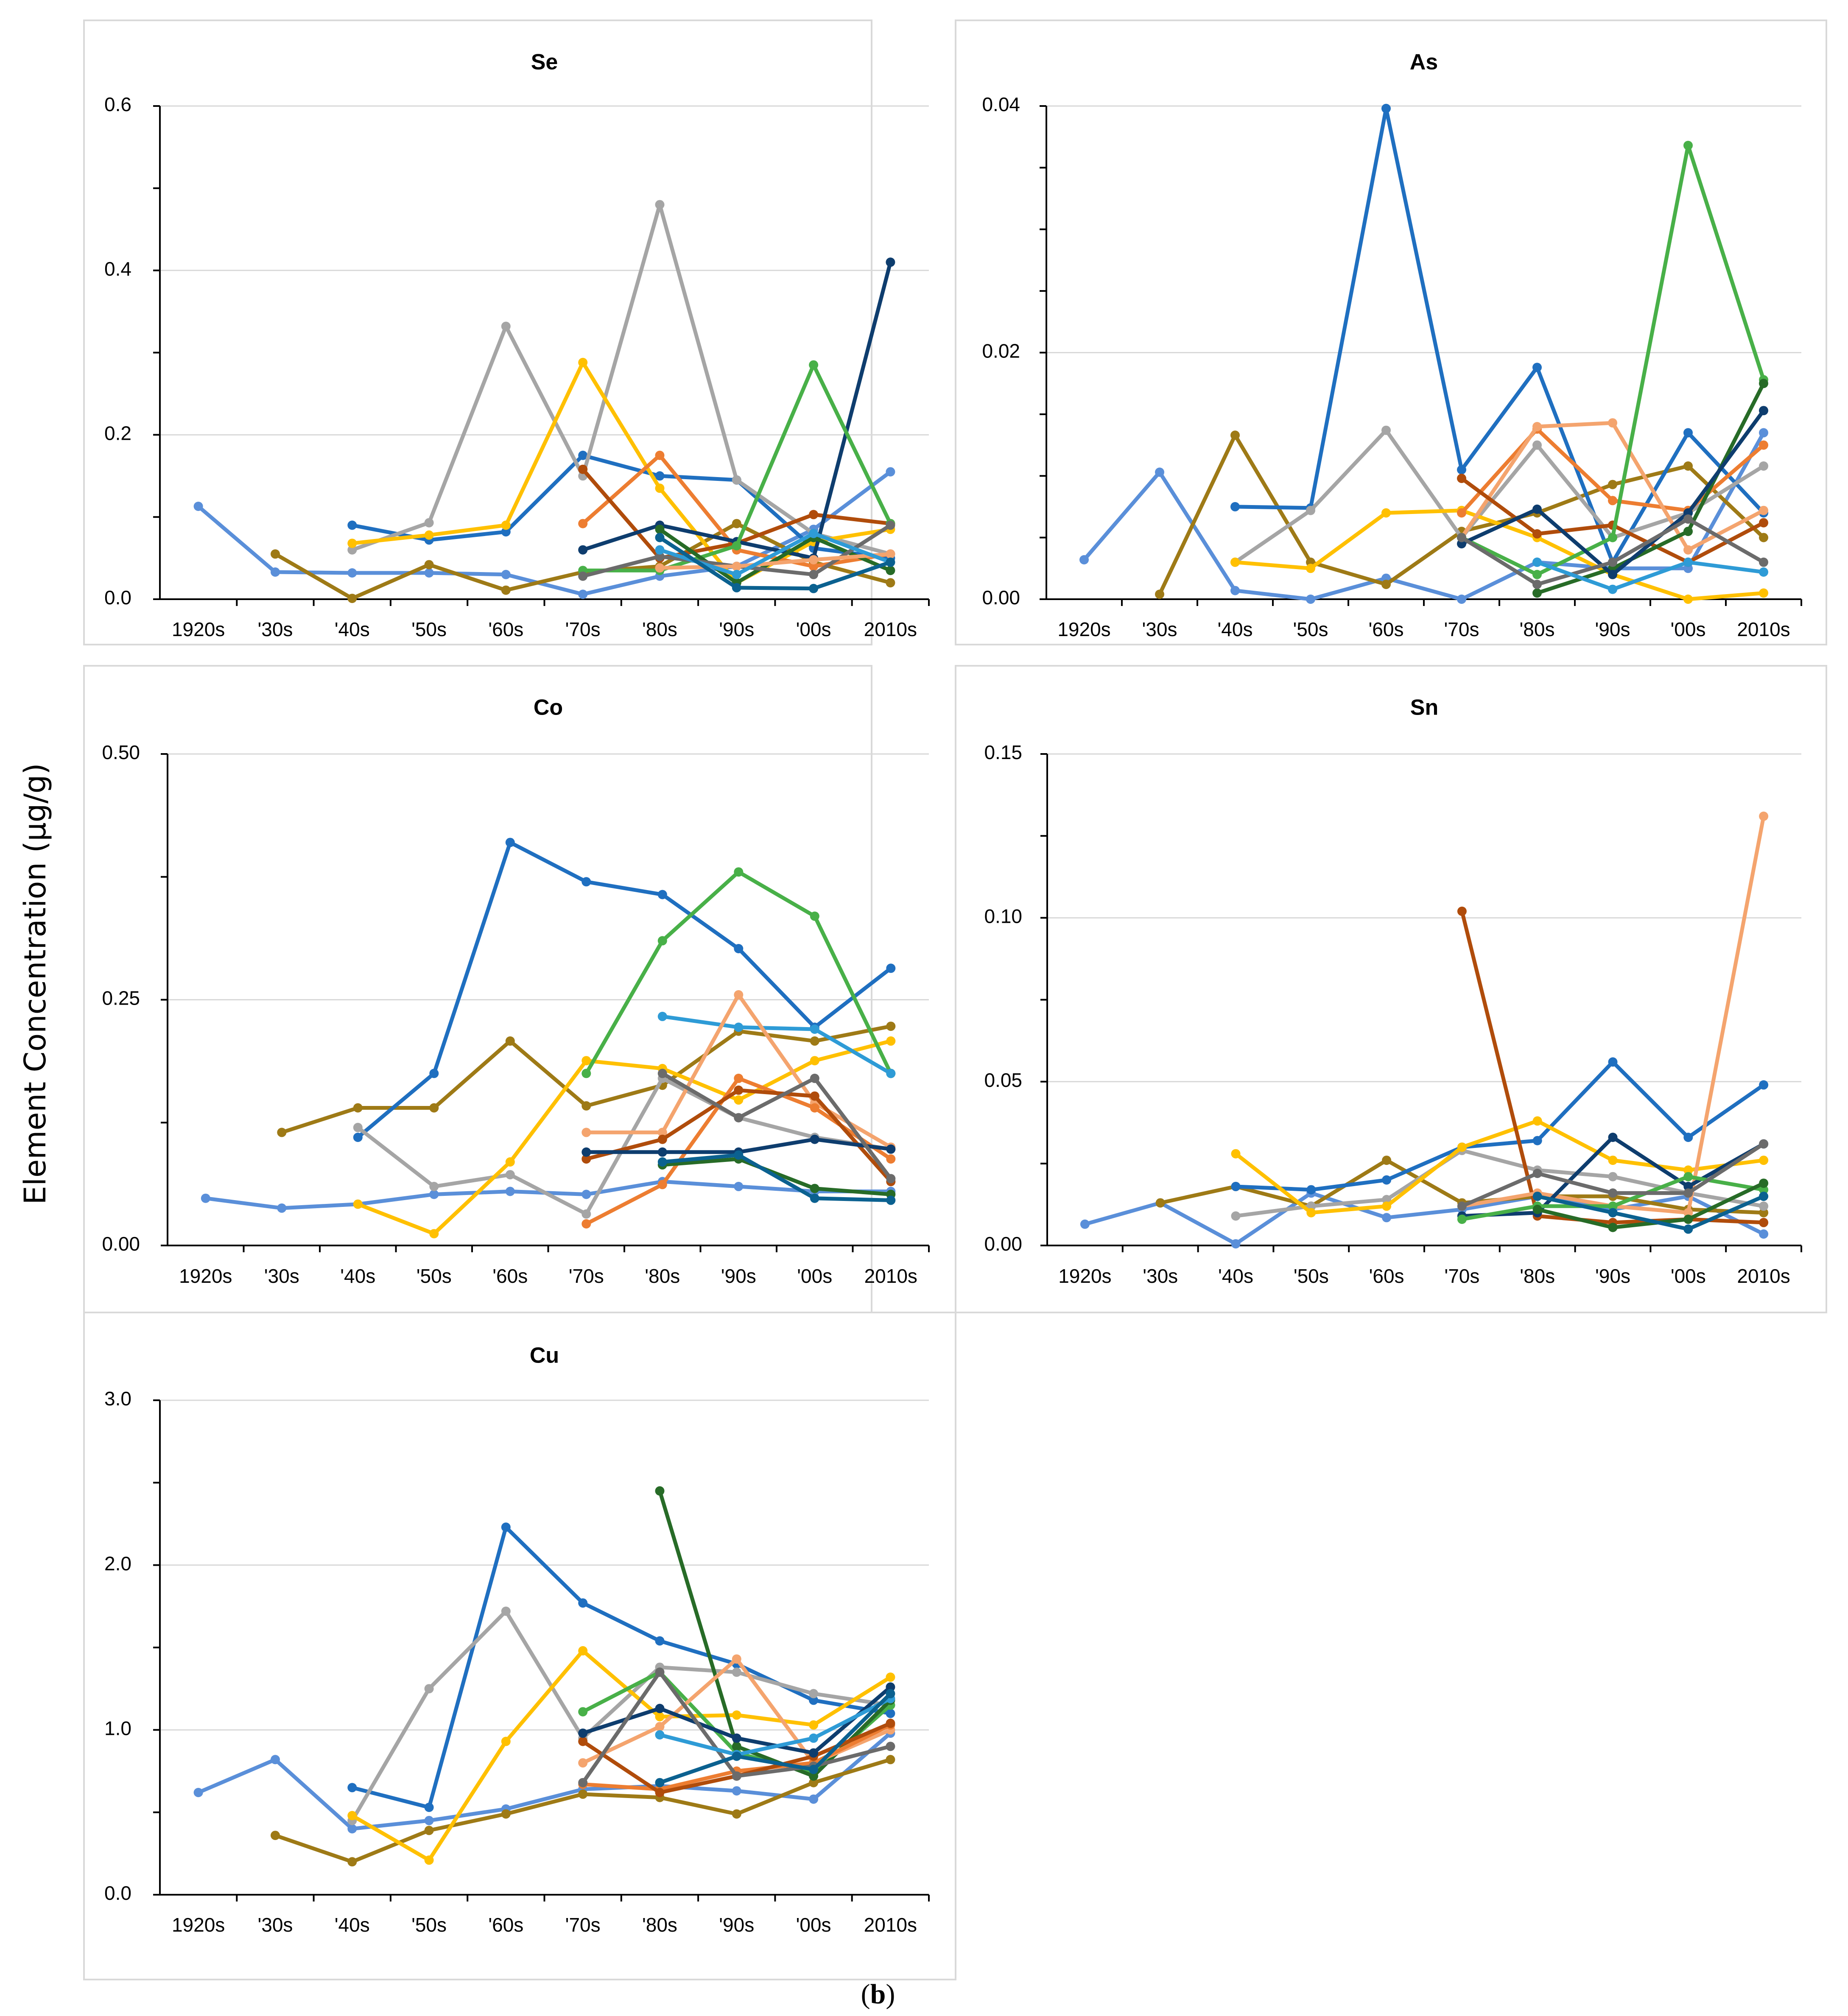 The width and height of the screenshot is (1848, 2016). I want to click on panel-frame, so click(477, 332).